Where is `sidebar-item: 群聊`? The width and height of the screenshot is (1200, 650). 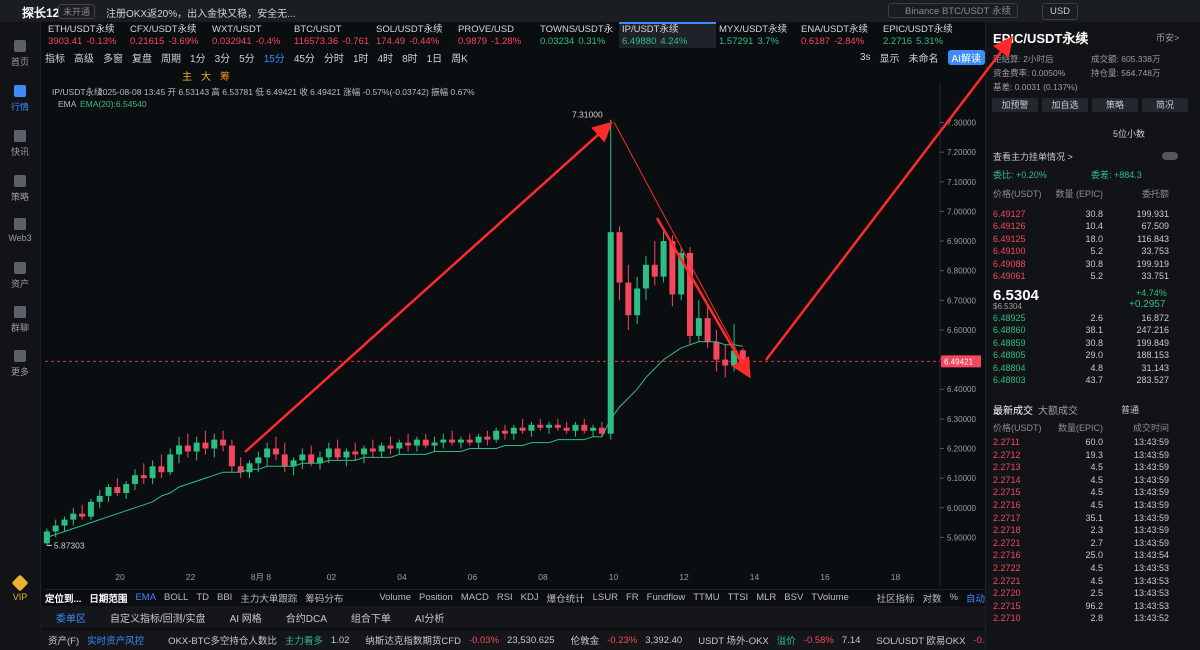
sidebar-item: 群聊 is located at coordinates (20, 320).